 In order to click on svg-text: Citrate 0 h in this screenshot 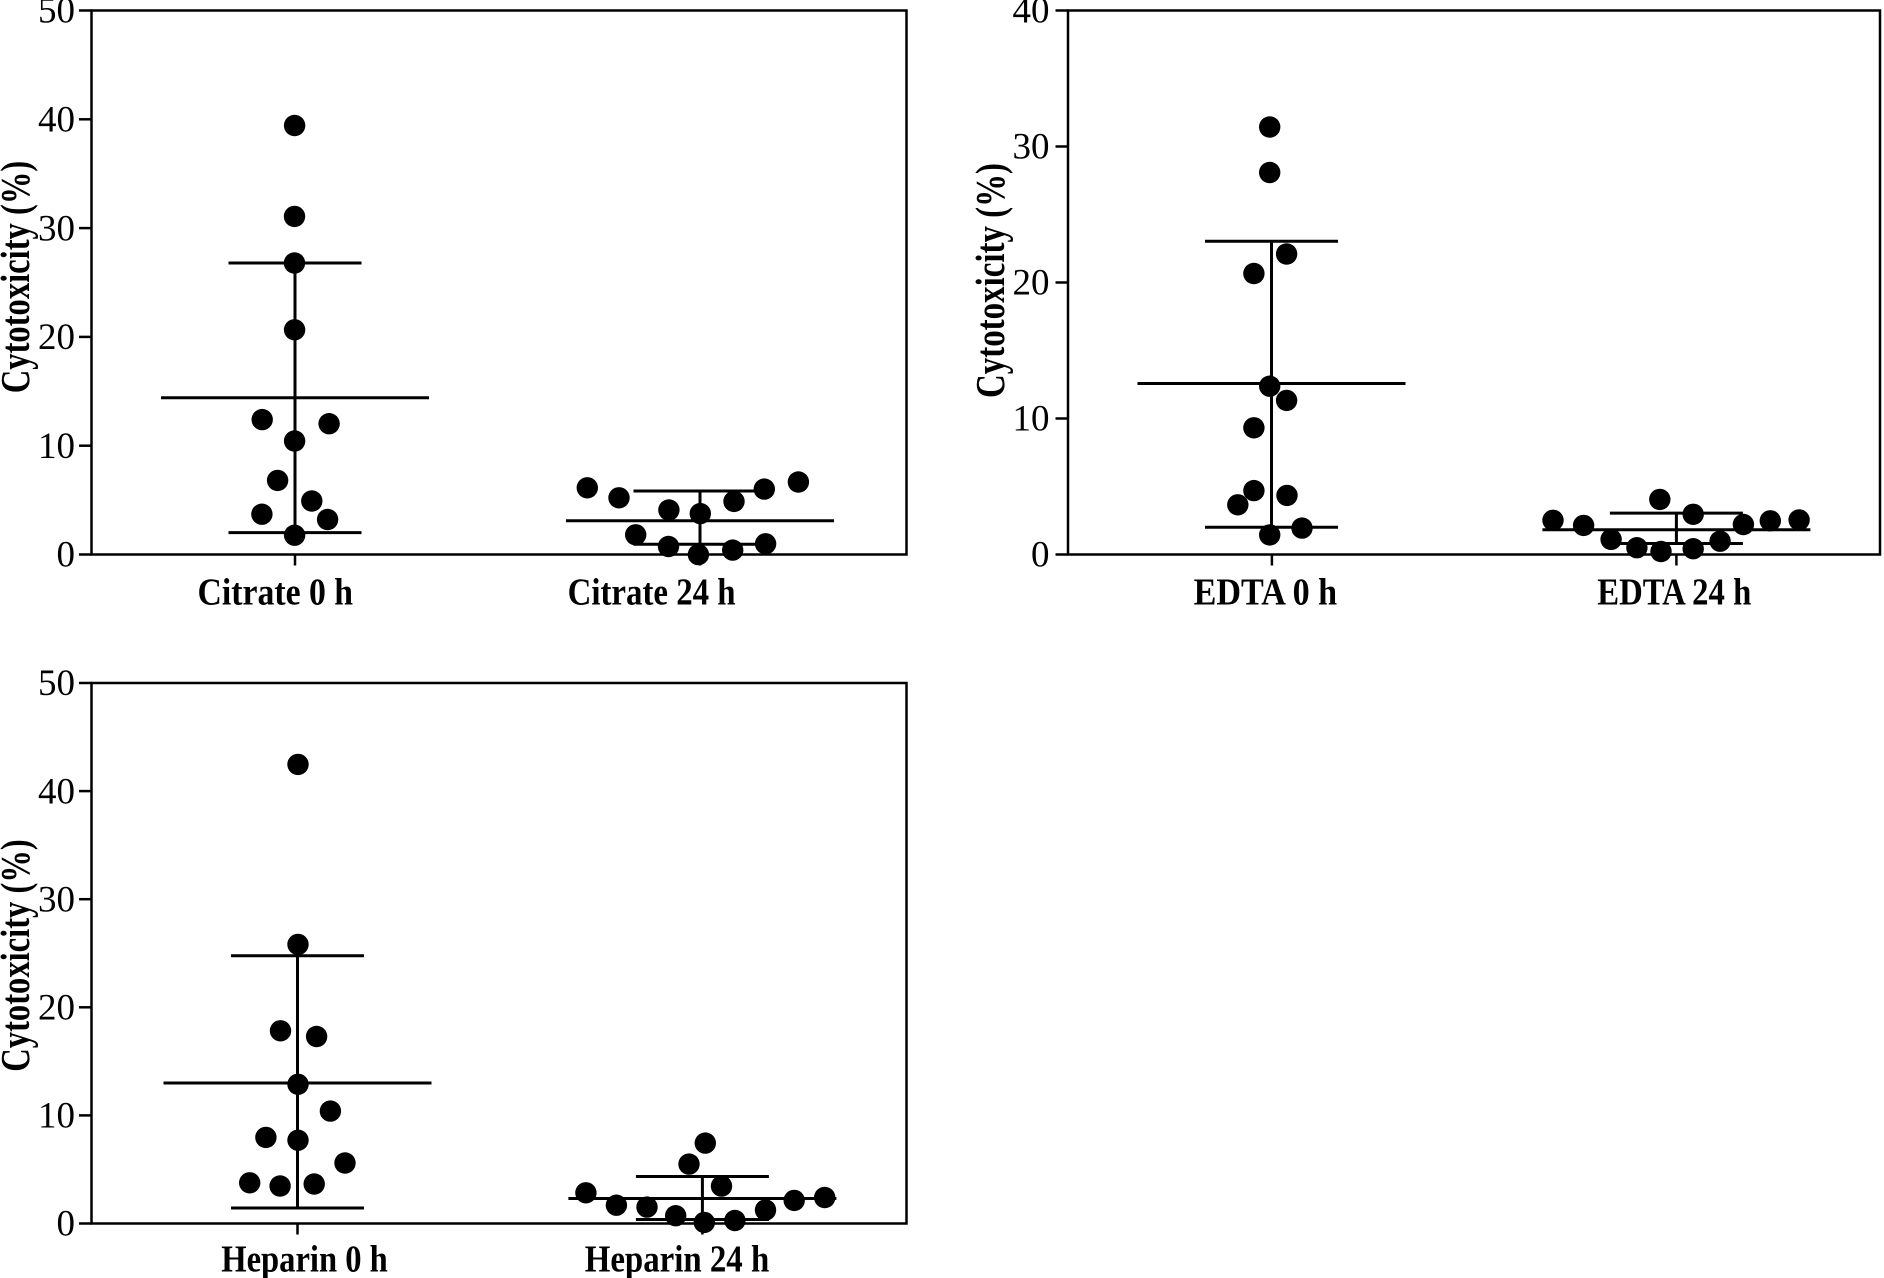, I will do `click(276, 593)`.